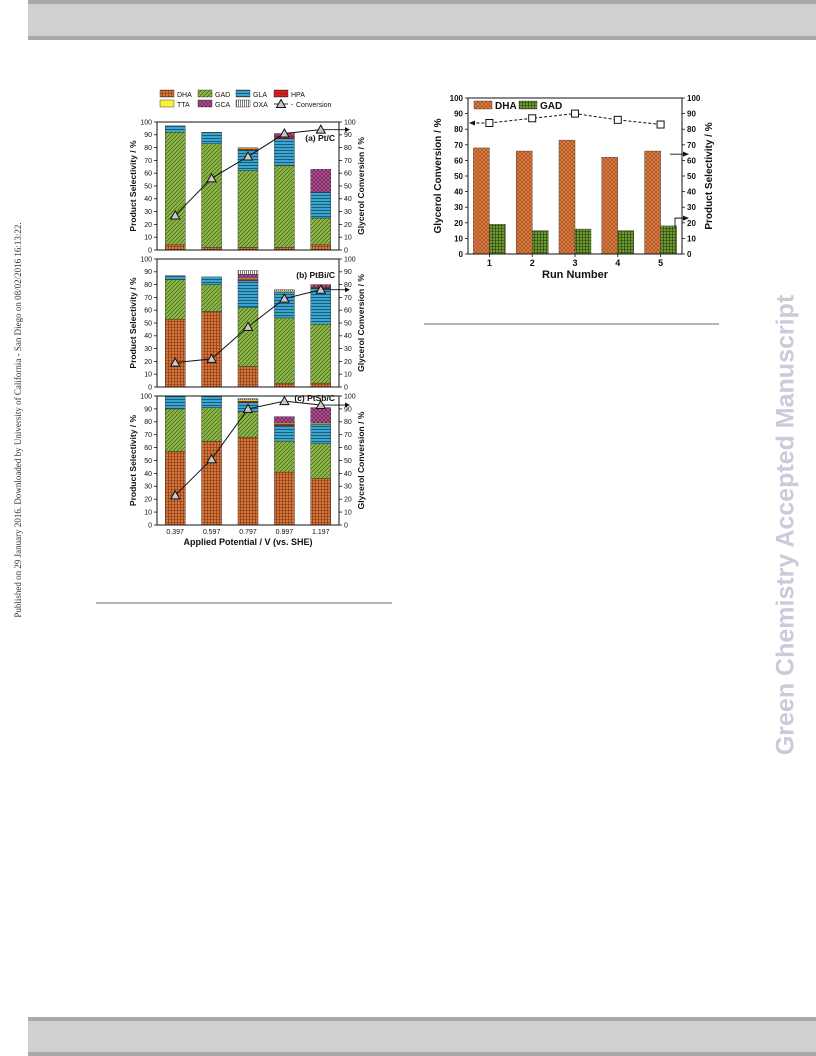  What do you see at coordinates (321, 532) in the screenshot?
I see `x-tick-label: 1.197` at bounding box center [321, 532].